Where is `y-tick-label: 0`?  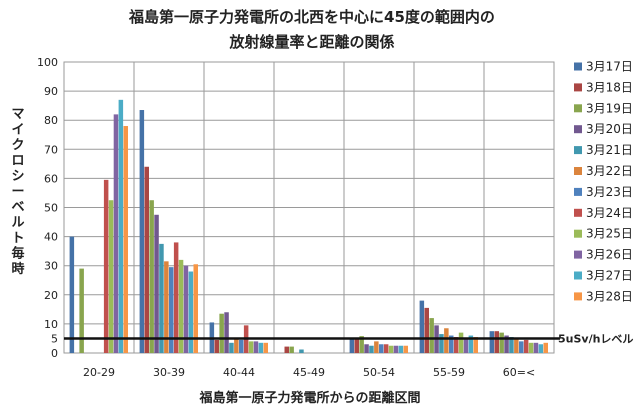
y-tick-label: 0 is located at coordinates (54, 353).